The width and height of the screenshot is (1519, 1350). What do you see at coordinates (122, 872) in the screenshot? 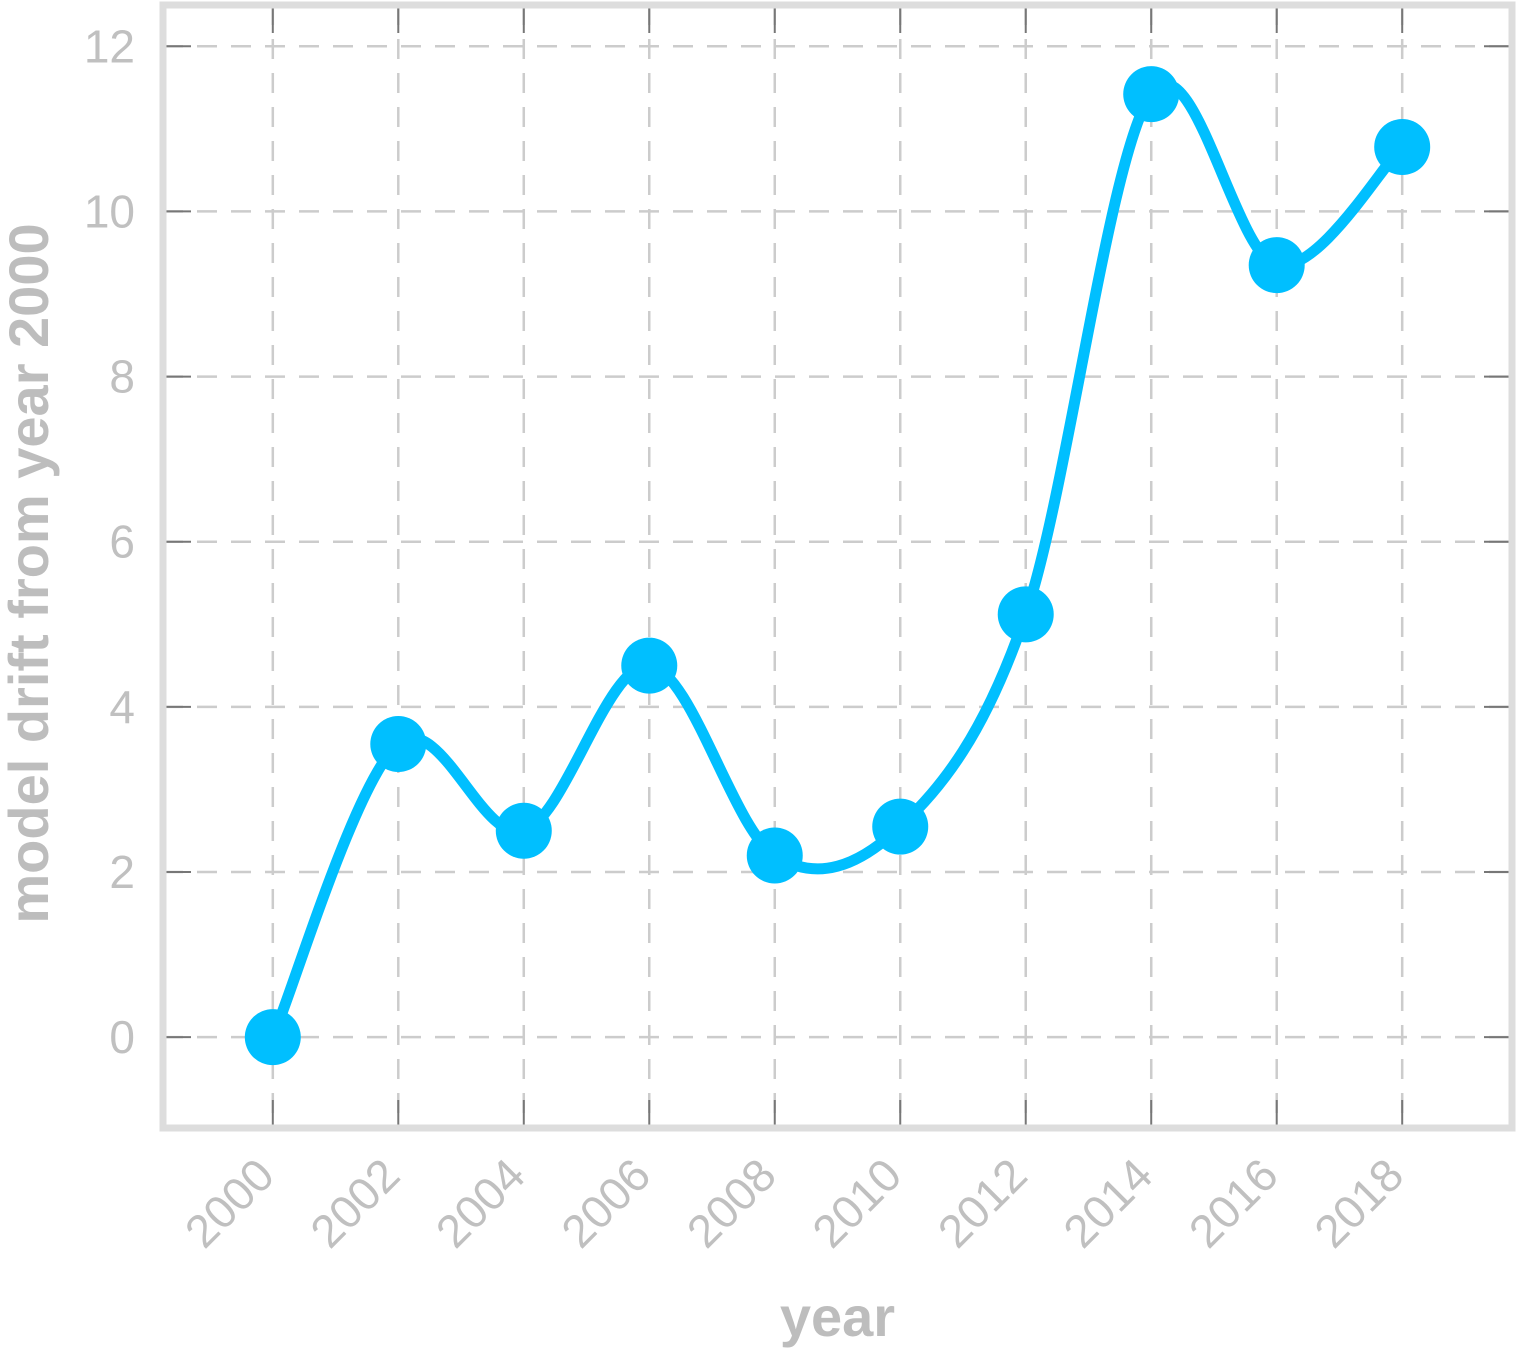
I see `y-tick-label: 2` at bounding box center [122, 872].